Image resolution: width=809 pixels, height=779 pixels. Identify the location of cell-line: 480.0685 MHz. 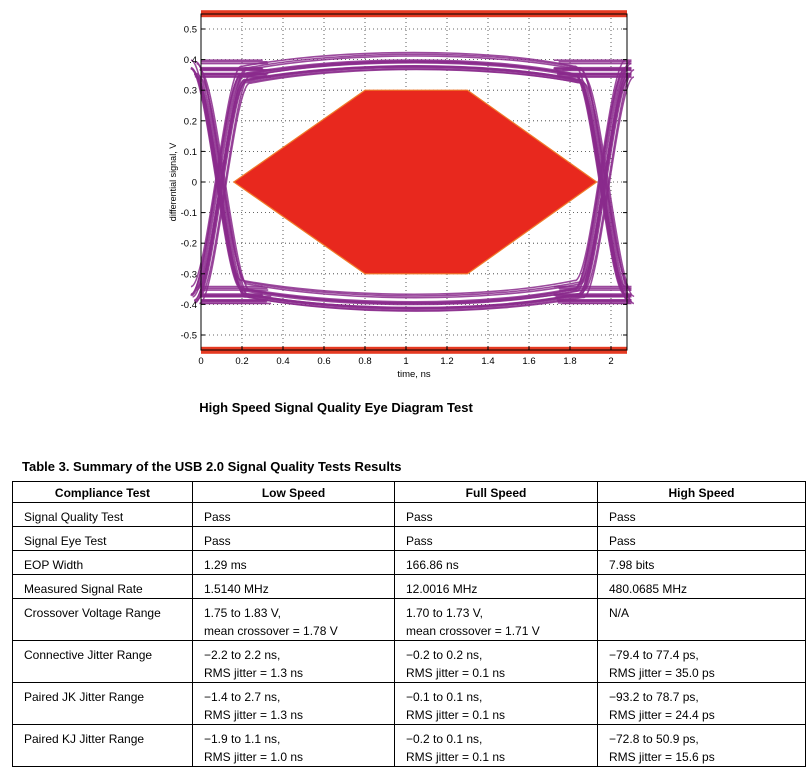
(648, 589).